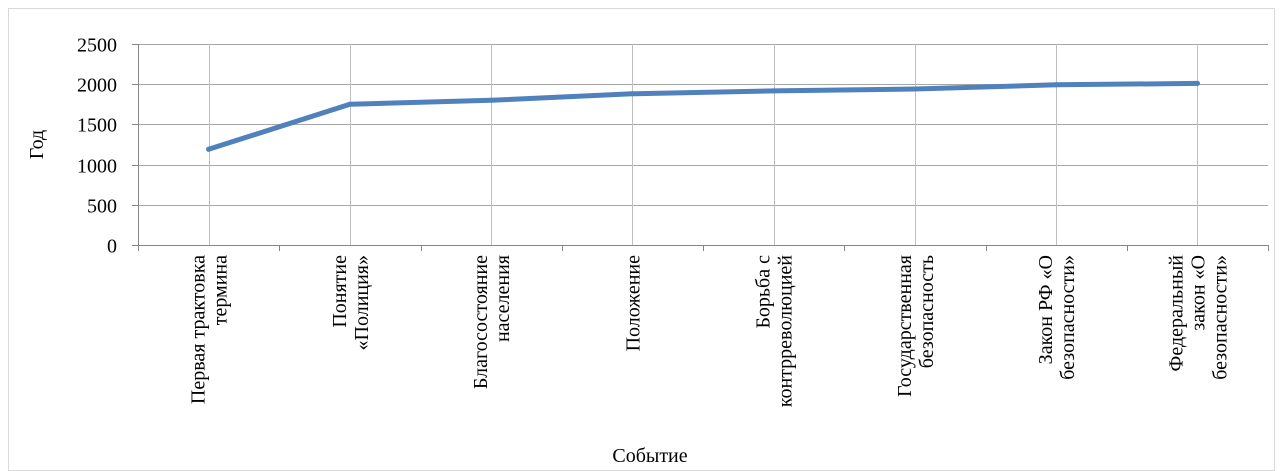 The image size is (1284, 471). I want to click on x-tick-label-line: Государственная, so click(905, 326).